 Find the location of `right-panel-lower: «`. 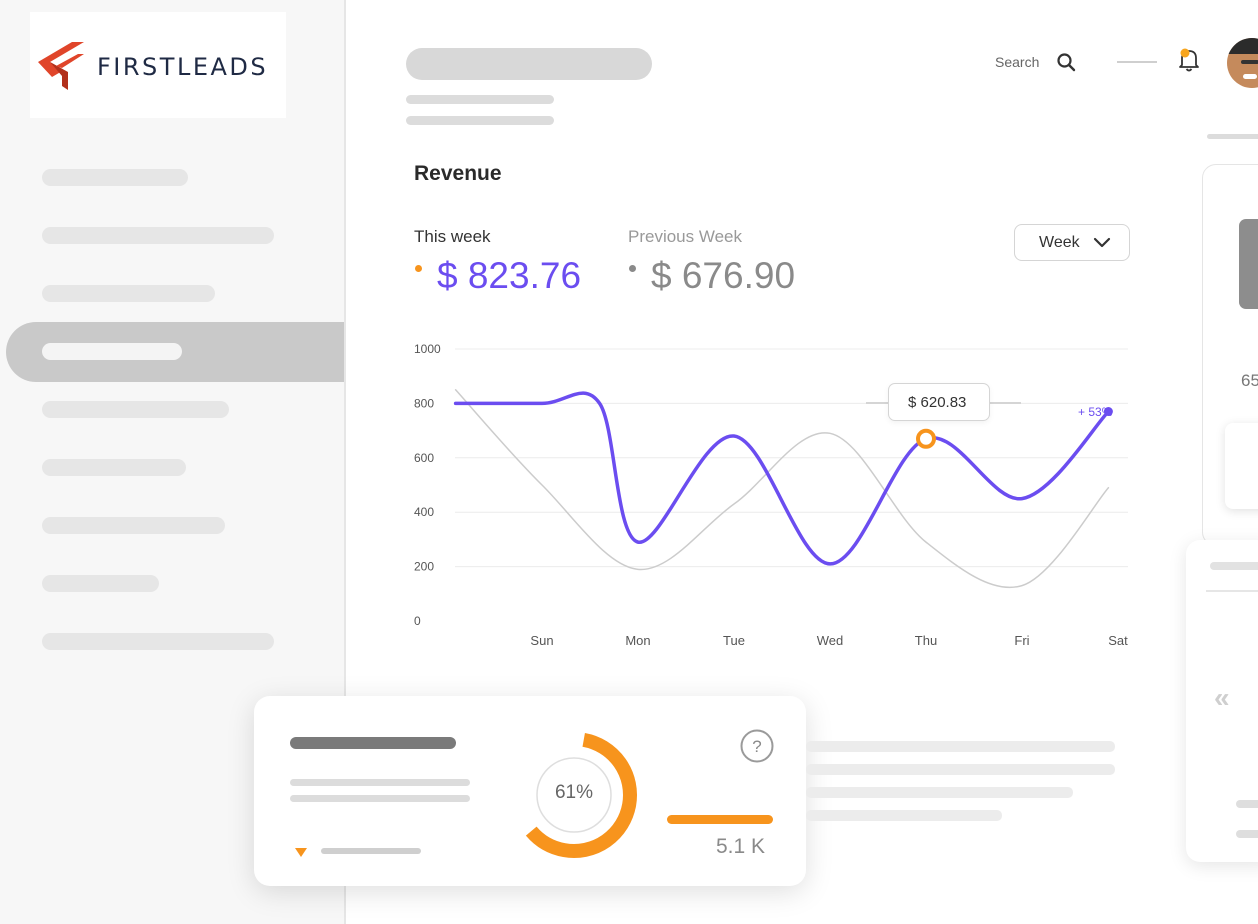

right-panel-lower: « is located at coordinates (1222, 701).